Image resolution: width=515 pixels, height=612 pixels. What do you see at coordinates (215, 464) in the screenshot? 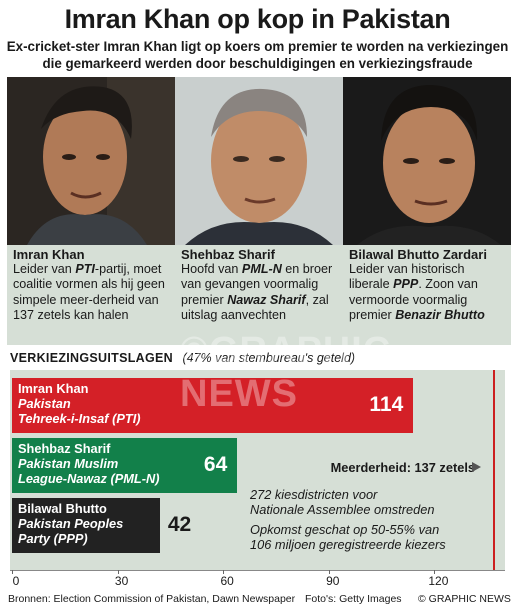
I see `bar-value: 64` at bounding box center [215, 464].